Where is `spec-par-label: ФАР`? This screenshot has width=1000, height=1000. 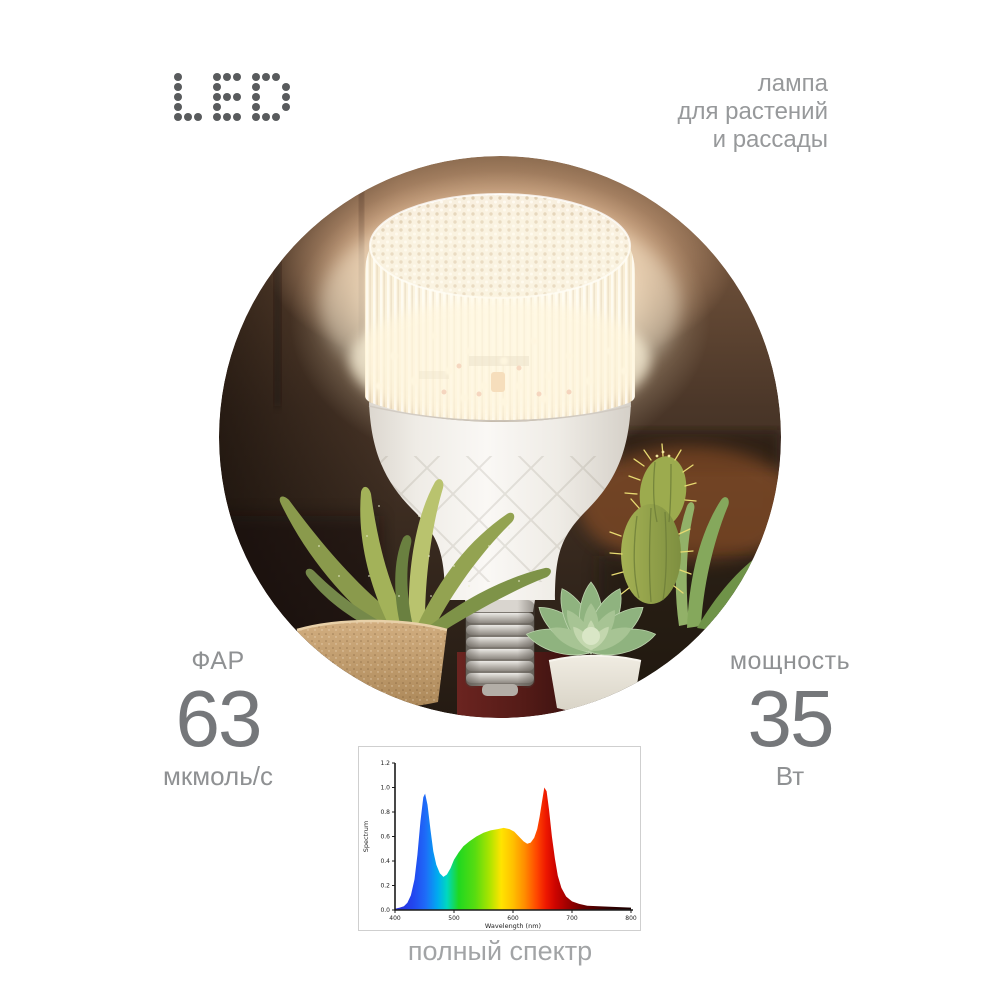 spec-par-label: ФАР is located at coordinates (218, 661).